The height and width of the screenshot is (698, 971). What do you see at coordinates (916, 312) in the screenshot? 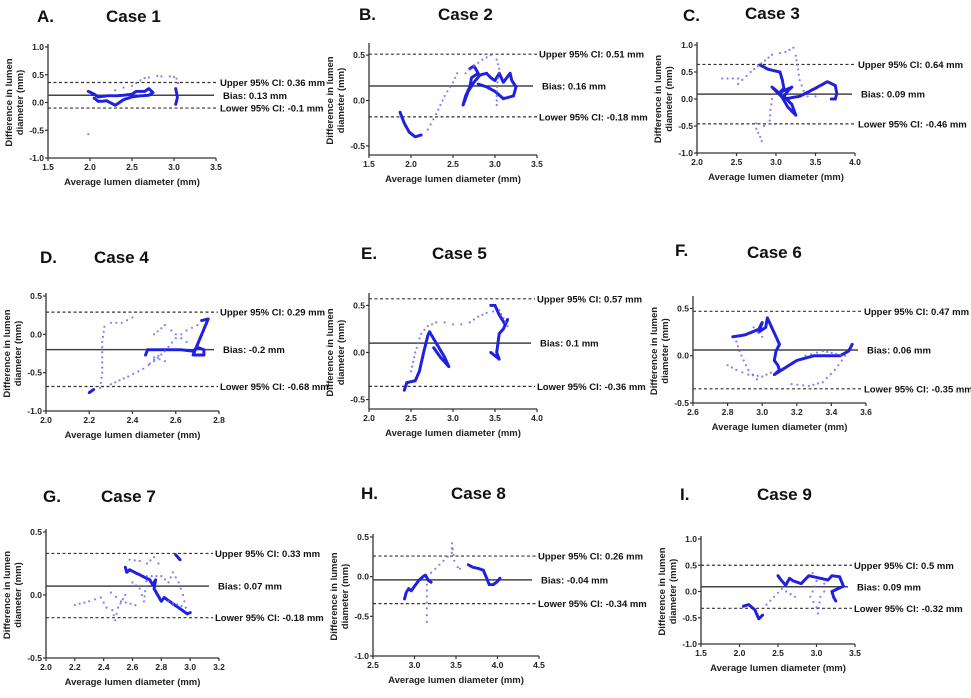
I see `upper-ci-label: Upper 95% CI: 0.47 mm` at bounding box center [916, 312].